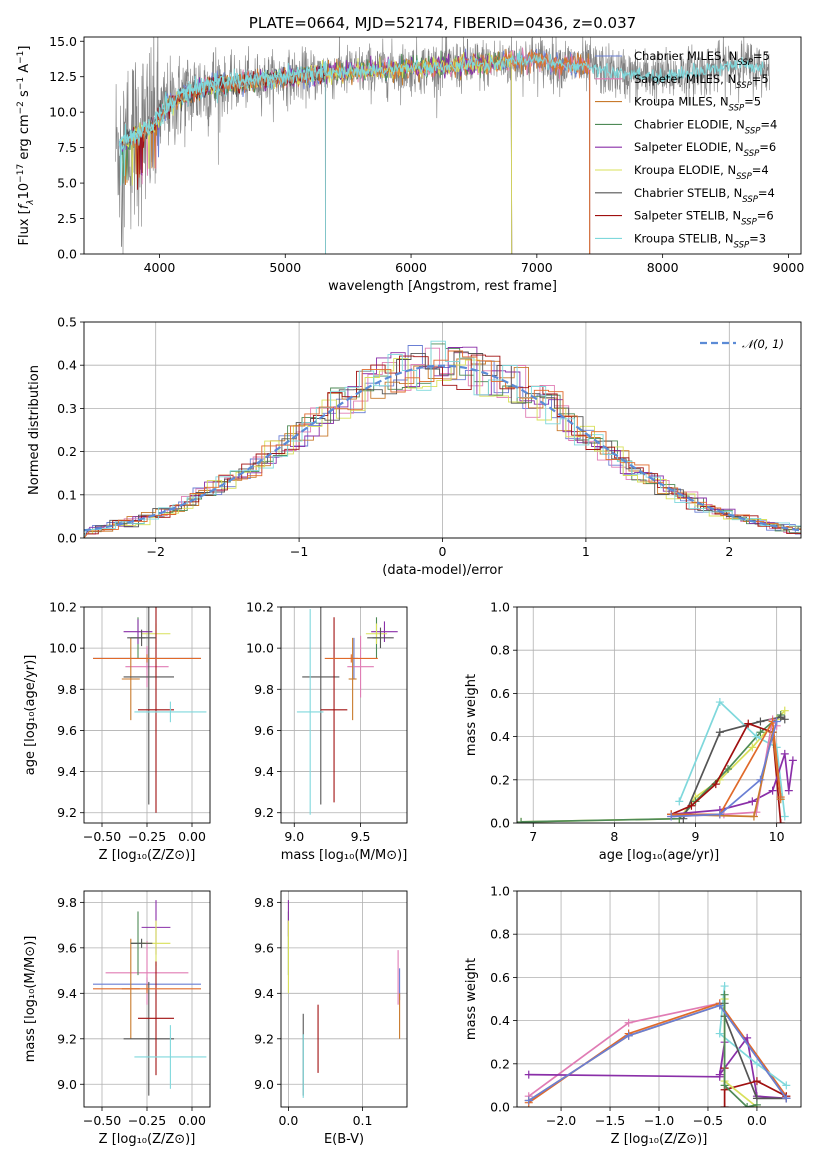  I want to click on y-axis-label-part: f, so click(24, 205).